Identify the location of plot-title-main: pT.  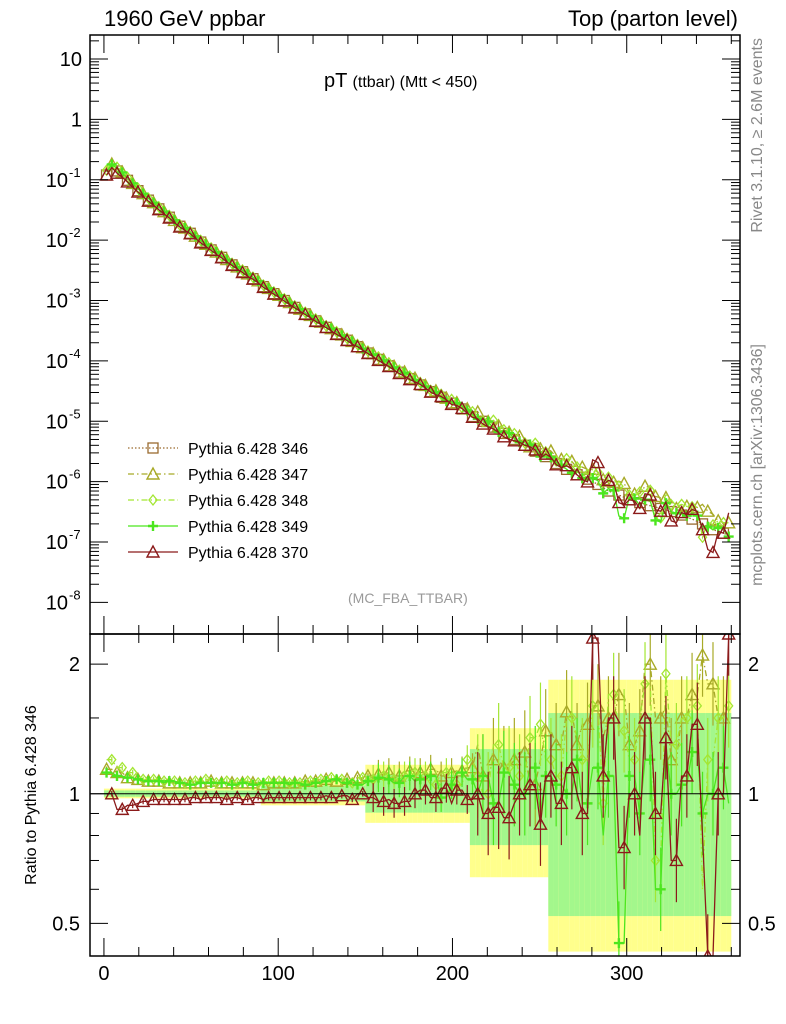
(335, 81).